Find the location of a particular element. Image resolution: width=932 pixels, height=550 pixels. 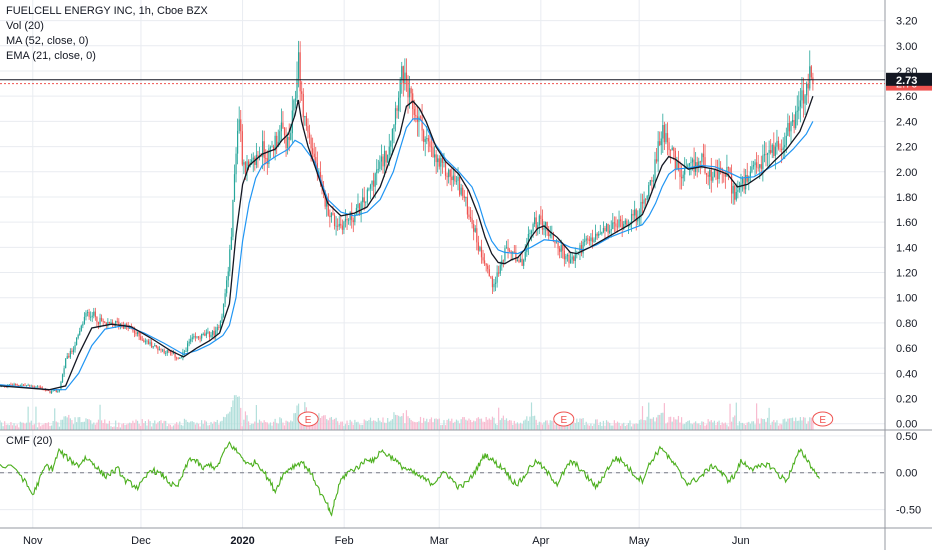

y-tick-label: 1.40 is located at coordinates (906, 248).